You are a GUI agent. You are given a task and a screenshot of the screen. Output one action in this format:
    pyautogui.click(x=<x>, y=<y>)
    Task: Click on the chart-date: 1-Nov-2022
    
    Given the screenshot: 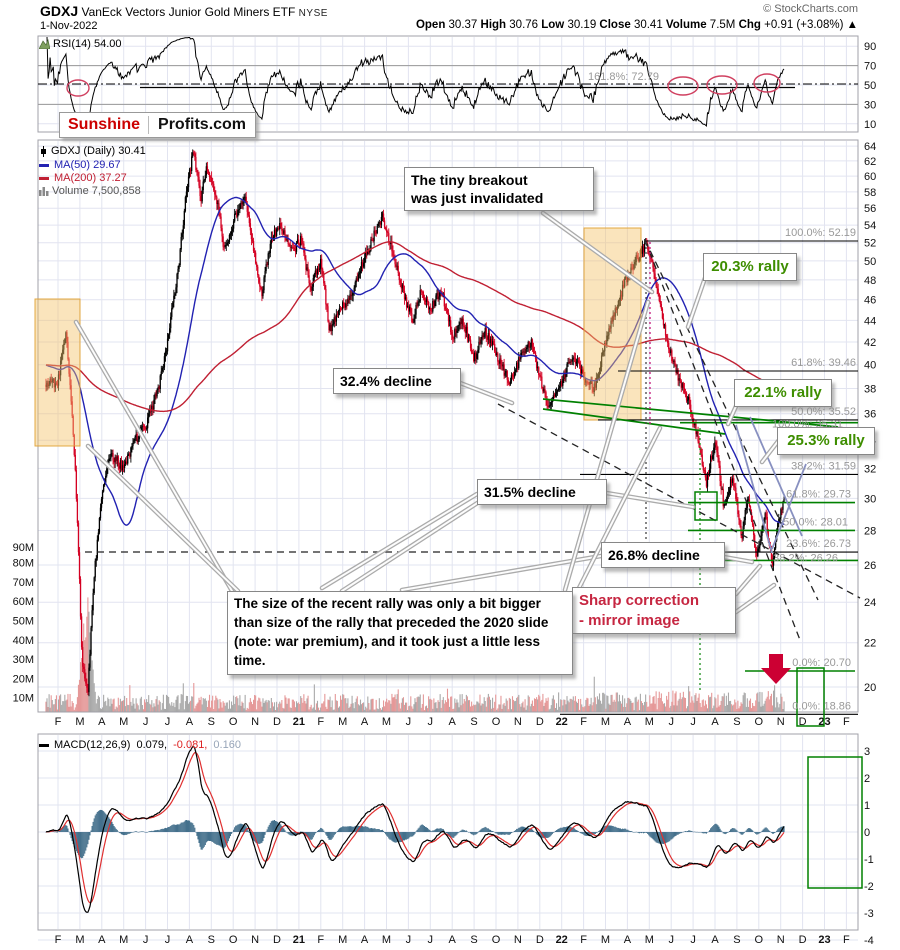 What is the action you would take?
    pyautogui.click(x=69, y=26)
    